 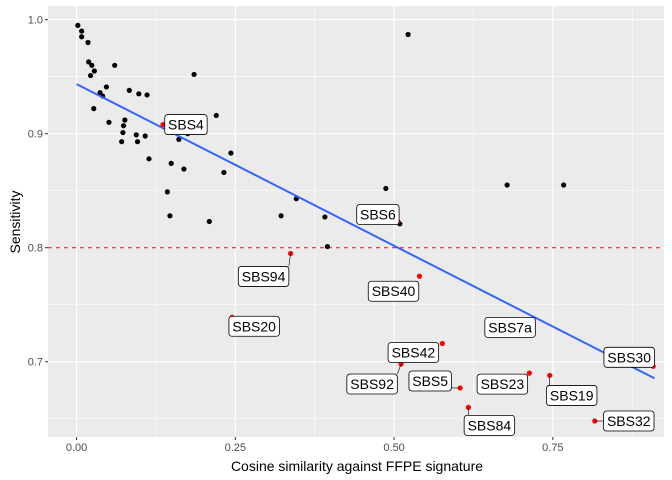 I want to click on label-sbs30: SBS30, so click(x=629, y=357).